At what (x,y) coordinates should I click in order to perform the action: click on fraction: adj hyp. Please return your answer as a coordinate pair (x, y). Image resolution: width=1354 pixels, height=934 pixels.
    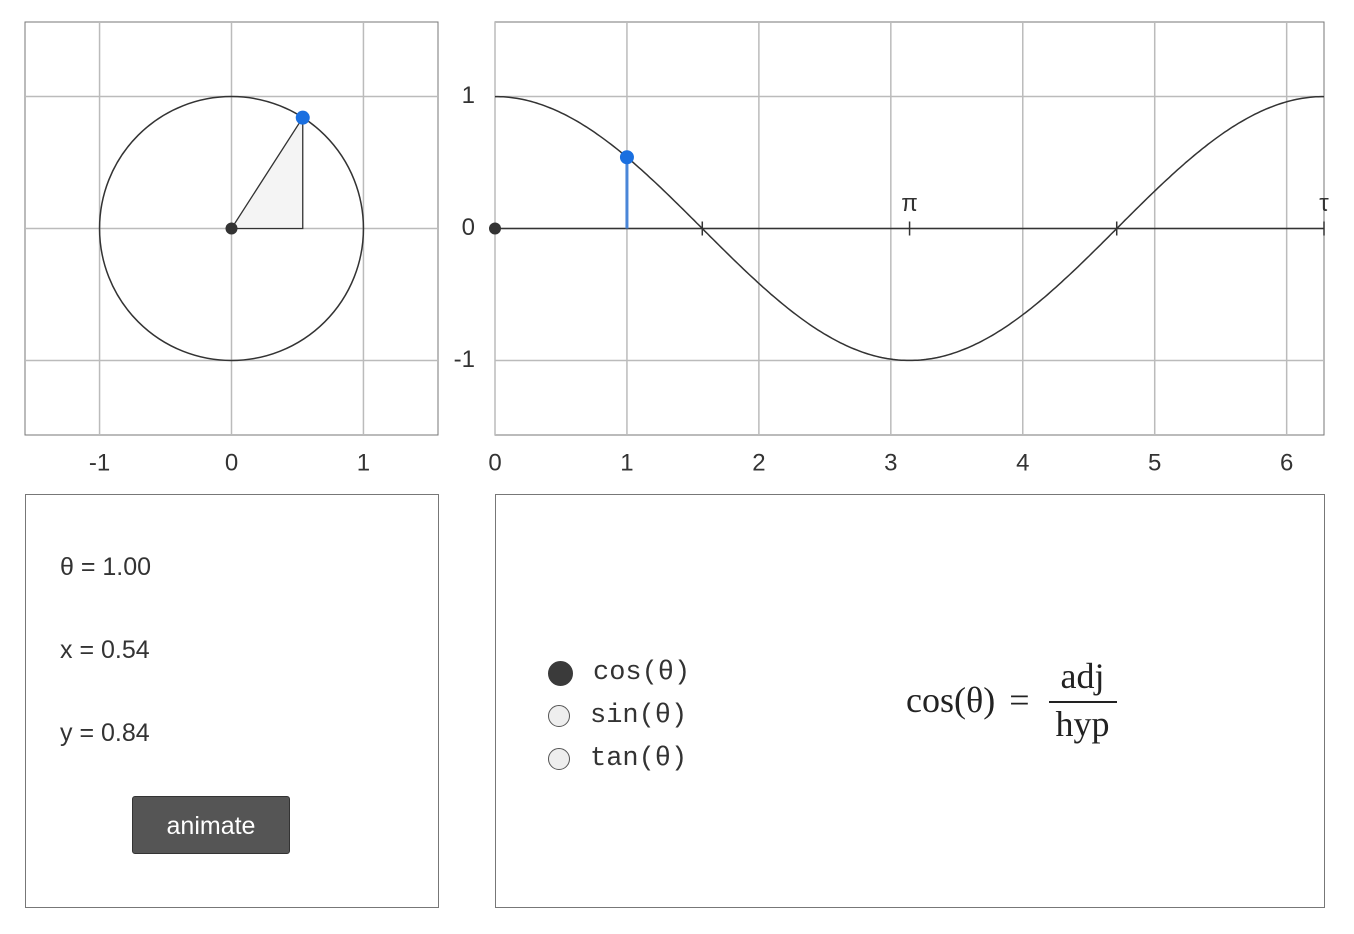
    Looking at the image, I should click on (1083, 700).